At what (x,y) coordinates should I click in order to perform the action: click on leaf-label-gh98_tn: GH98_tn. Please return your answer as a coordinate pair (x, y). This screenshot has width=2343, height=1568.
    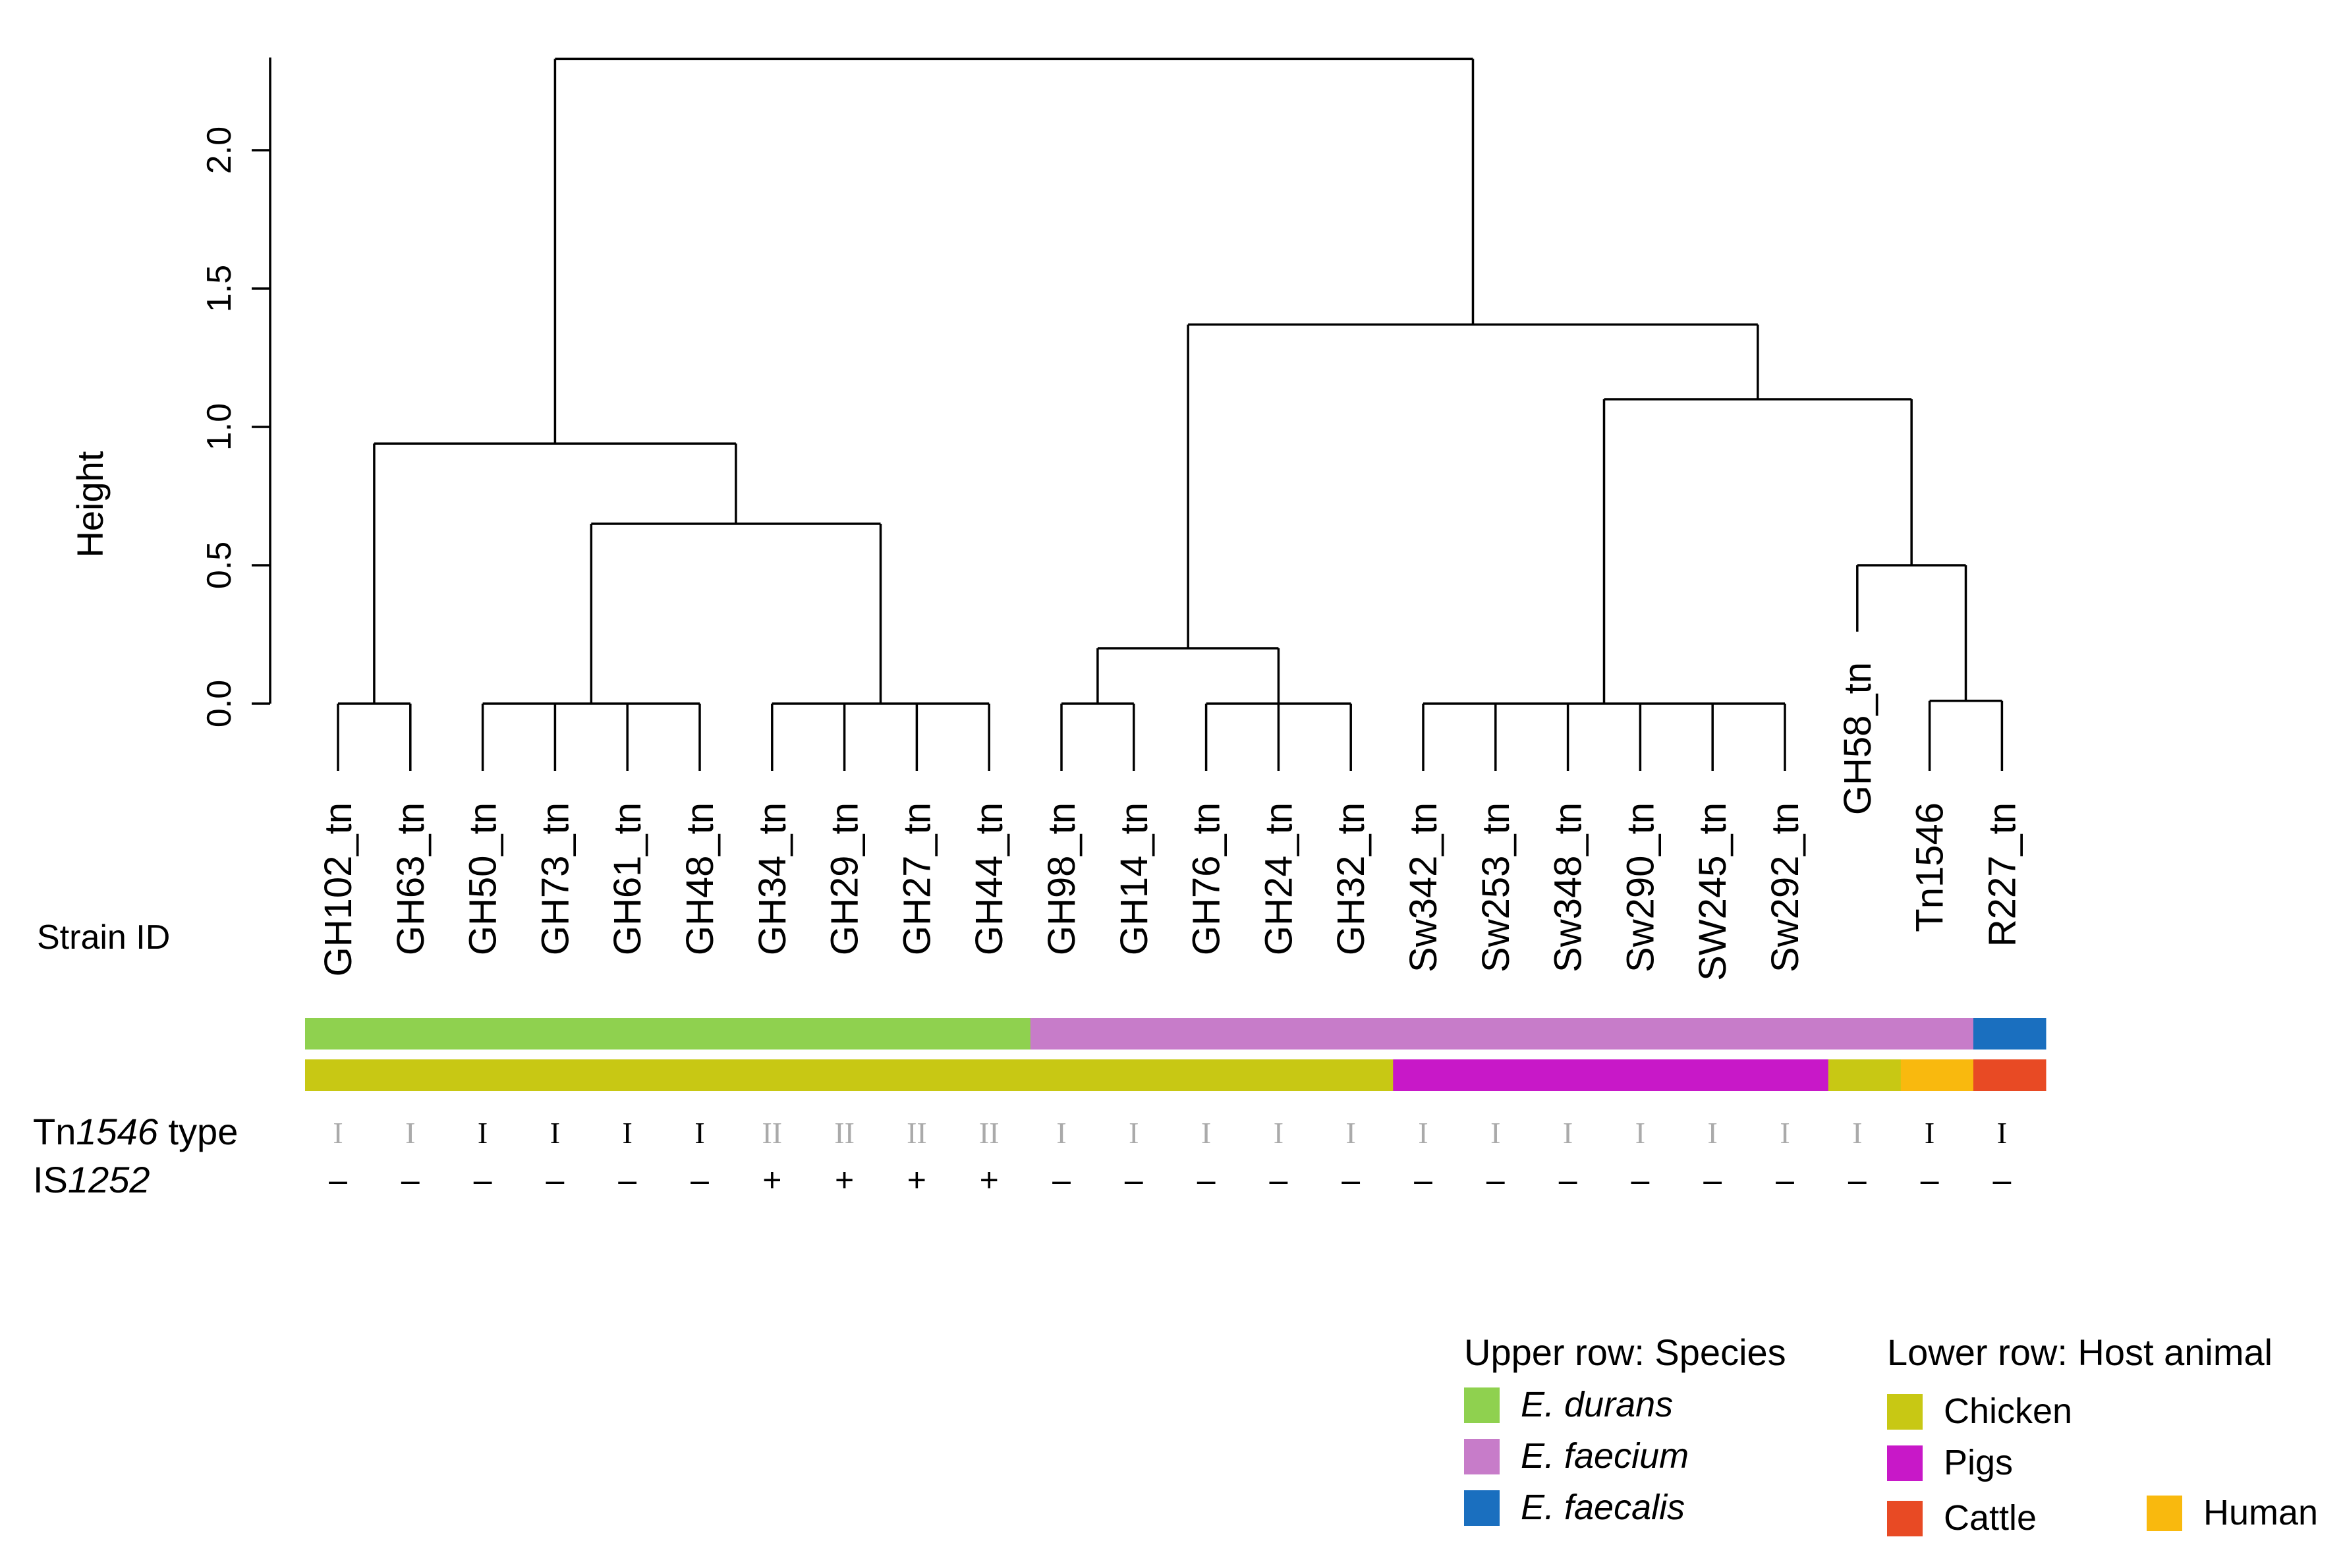
    Looking at the image, I should click on (1061, 878).